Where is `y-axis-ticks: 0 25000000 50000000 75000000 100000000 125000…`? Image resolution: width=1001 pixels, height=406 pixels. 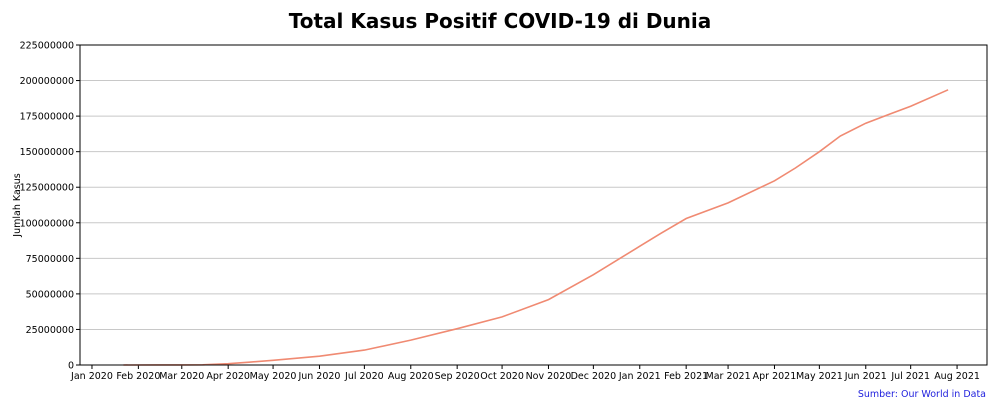
y-axis-ticks: 0 25000000 50000000 75000000 100000000 125000… is located at coordinates (50, 206).